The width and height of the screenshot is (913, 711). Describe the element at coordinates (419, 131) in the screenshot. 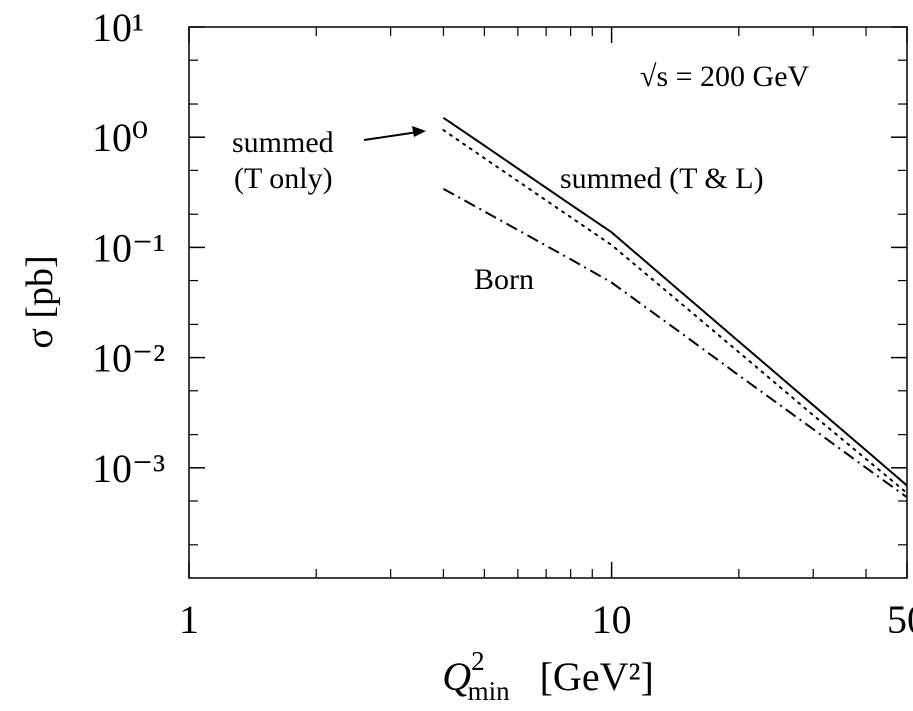

I see `arrow-head` at that location.